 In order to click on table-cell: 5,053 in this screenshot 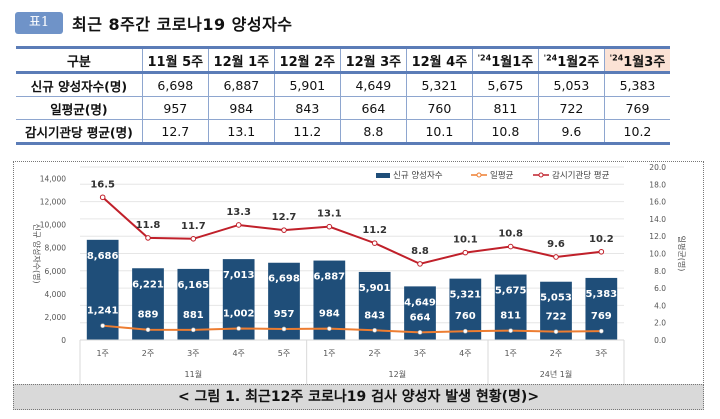, I will do `click(571, 84)`.